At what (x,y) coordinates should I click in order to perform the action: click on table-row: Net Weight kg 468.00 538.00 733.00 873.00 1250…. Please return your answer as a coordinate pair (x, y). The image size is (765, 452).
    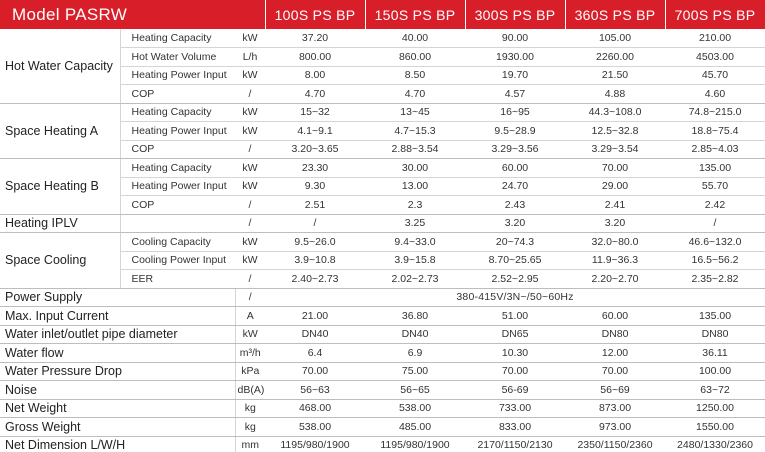
    Looking at the image, I should click on (382, 408).